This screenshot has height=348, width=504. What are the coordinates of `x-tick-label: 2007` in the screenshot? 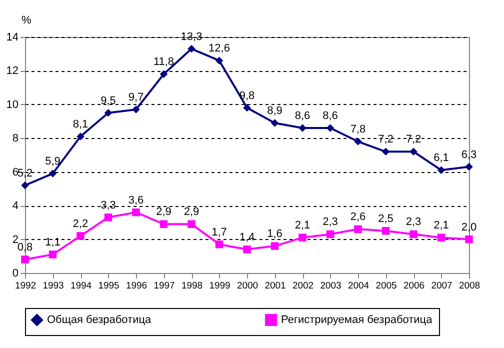 It's located at (441, 286).